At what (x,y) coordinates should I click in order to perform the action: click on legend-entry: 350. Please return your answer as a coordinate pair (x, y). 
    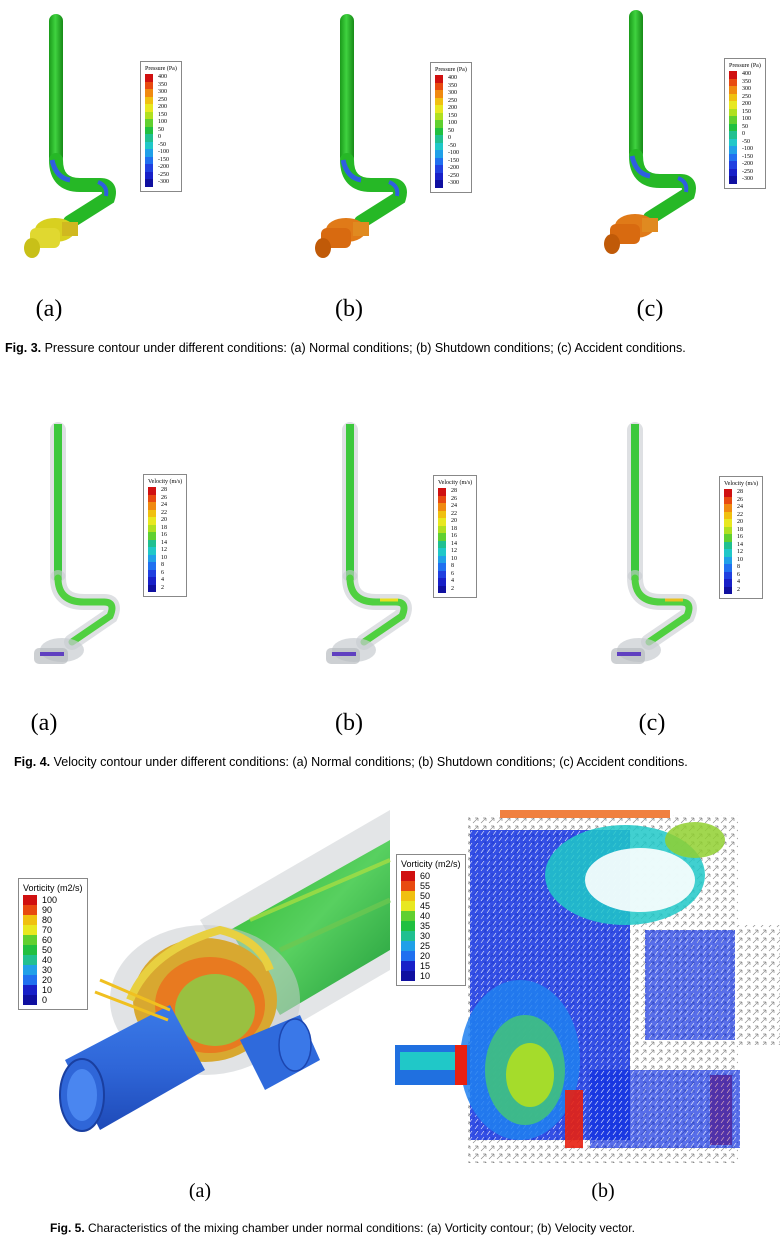
    Looking at the image, I should click on (451, 86).